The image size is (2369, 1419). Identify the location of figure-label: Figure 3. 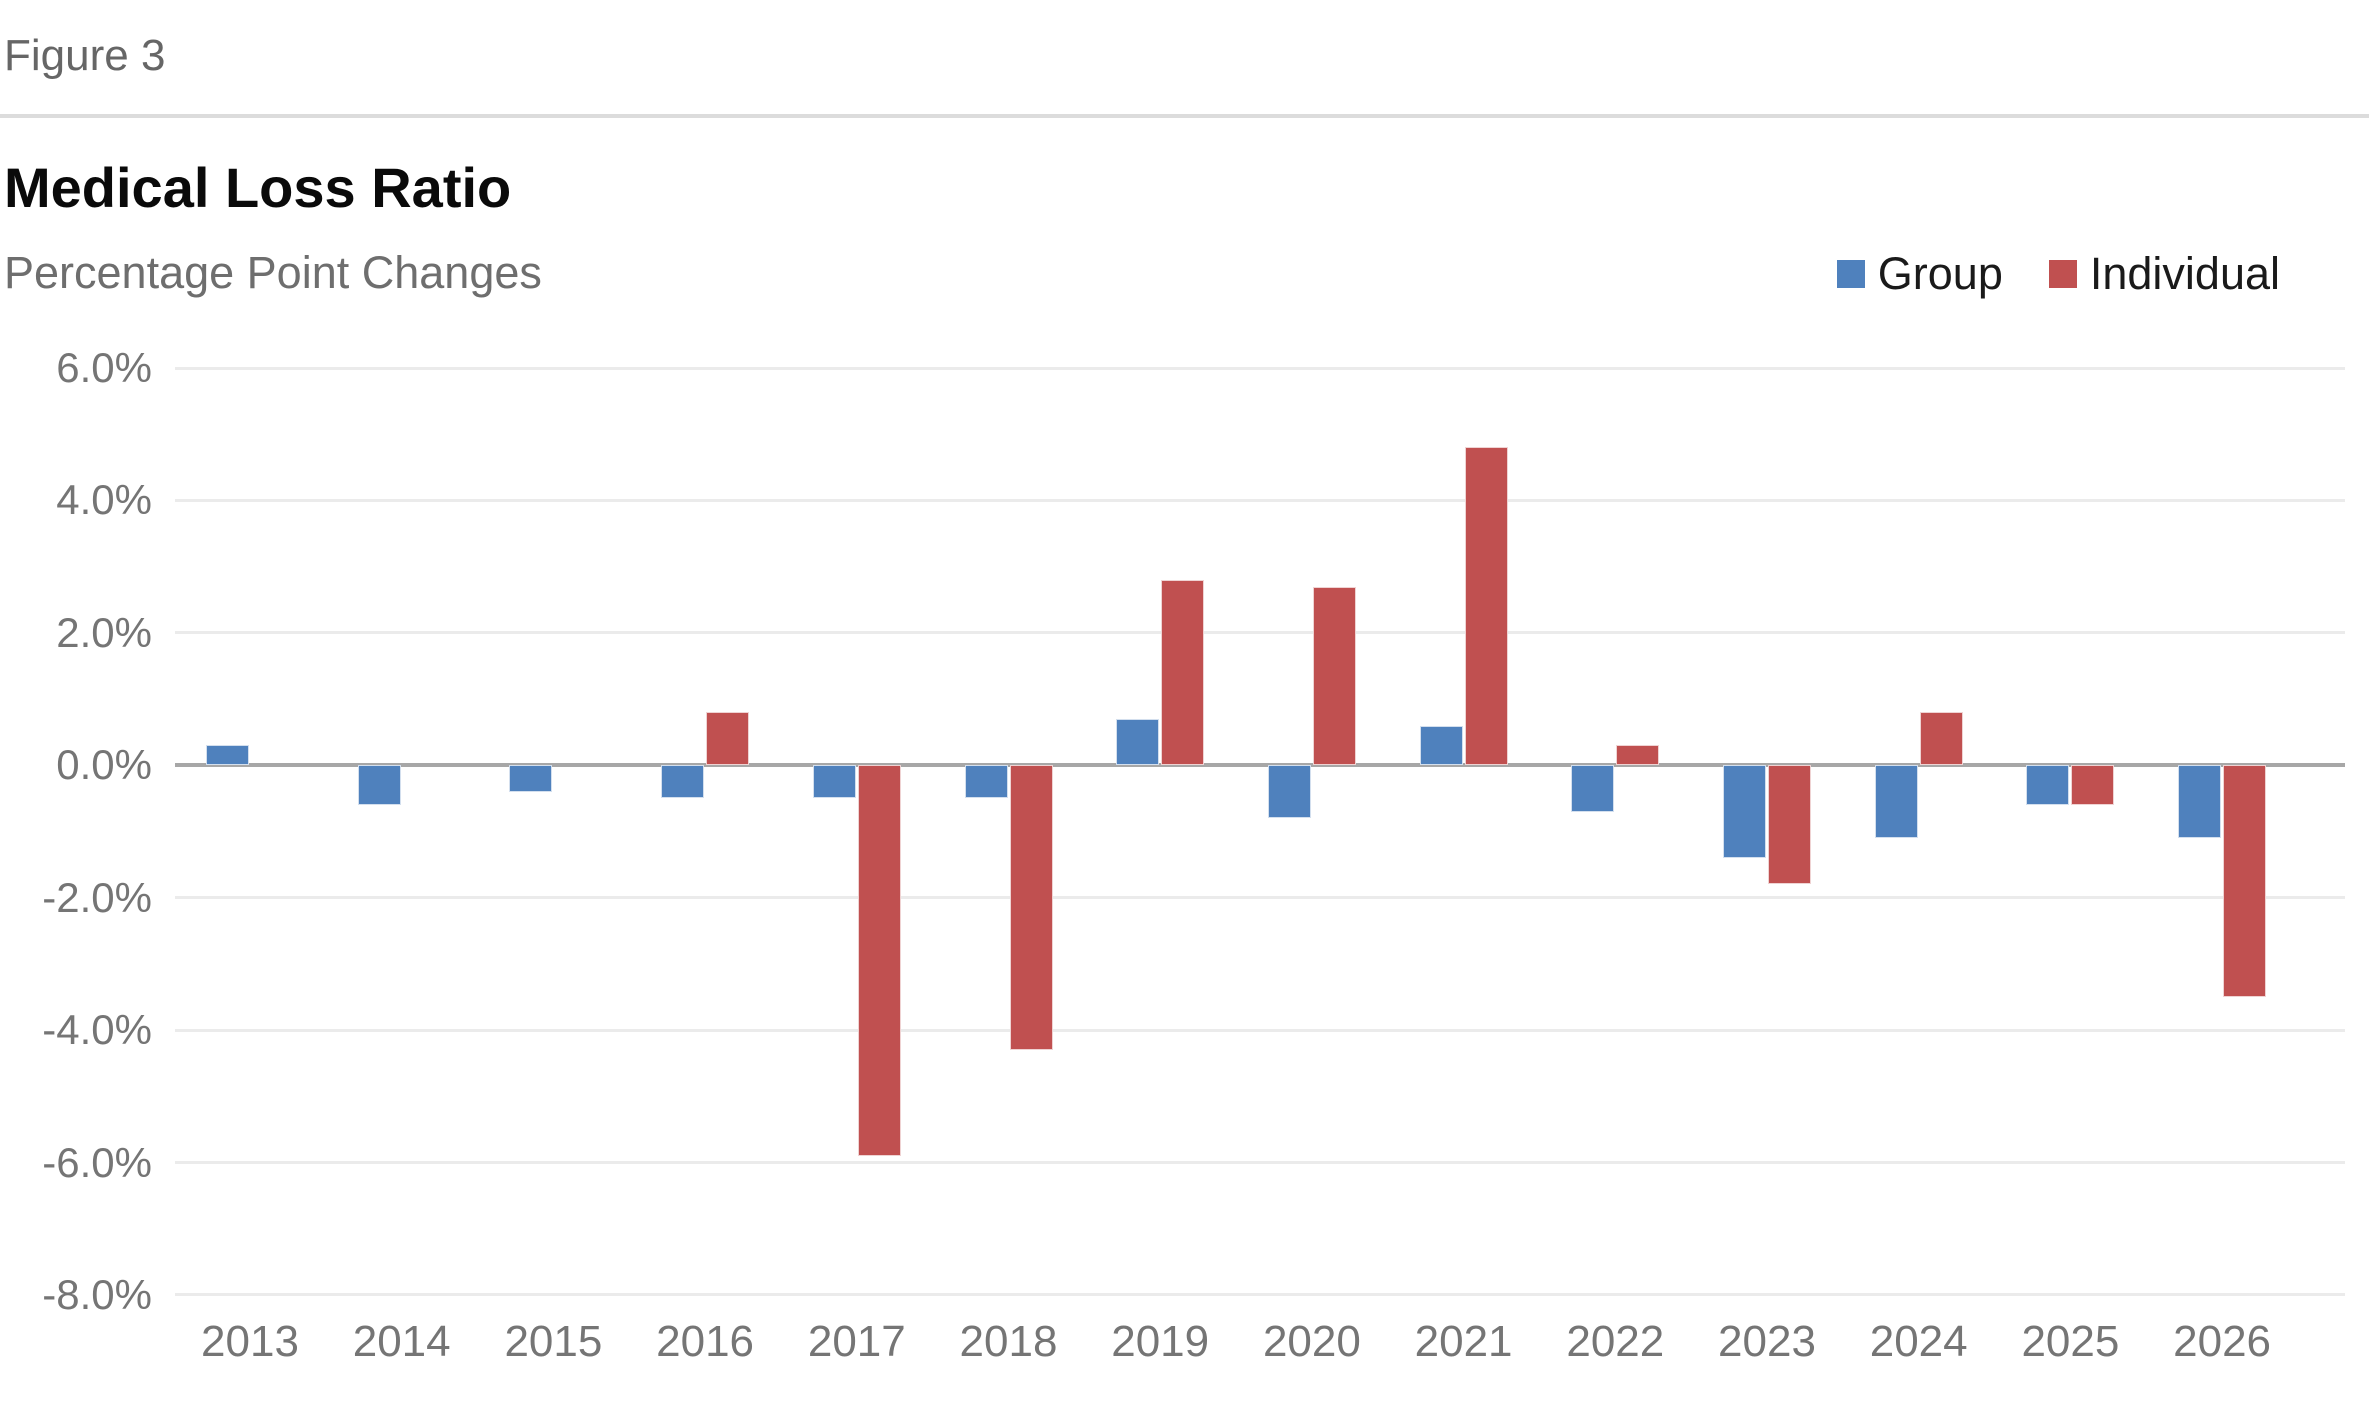
(85, 55).